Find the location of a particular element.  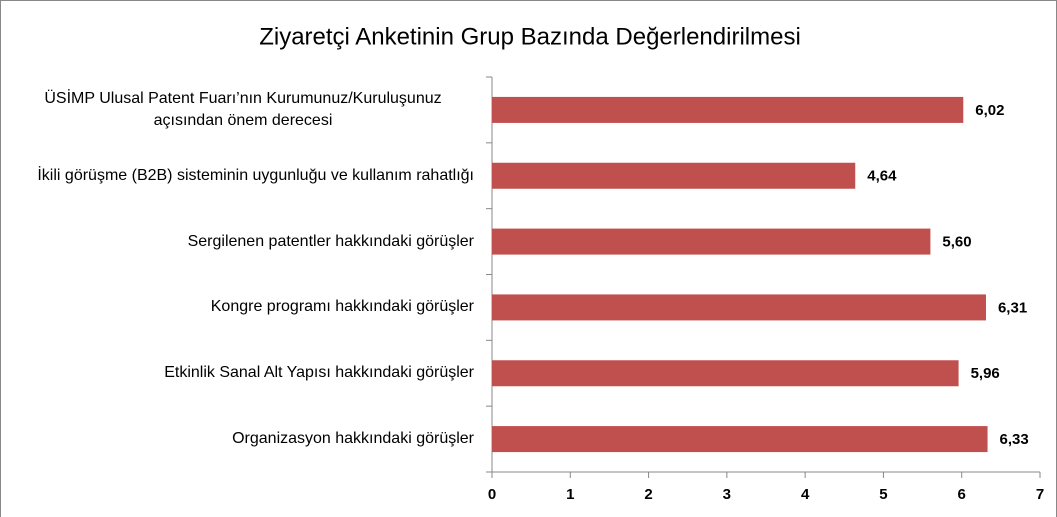

x-tick-label: 2 is located at coordinates (648, 494).